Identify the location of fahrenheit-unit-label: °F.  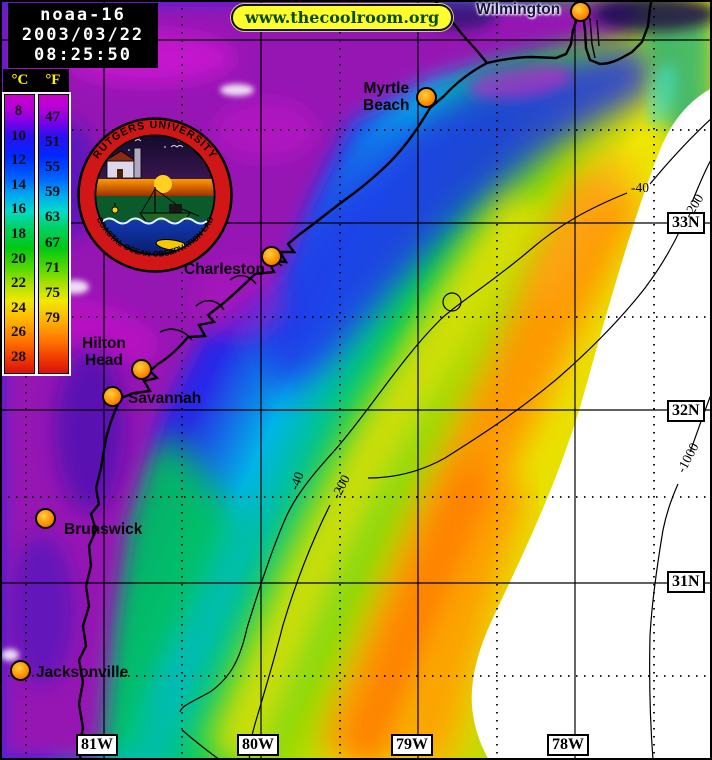
(53, 80).